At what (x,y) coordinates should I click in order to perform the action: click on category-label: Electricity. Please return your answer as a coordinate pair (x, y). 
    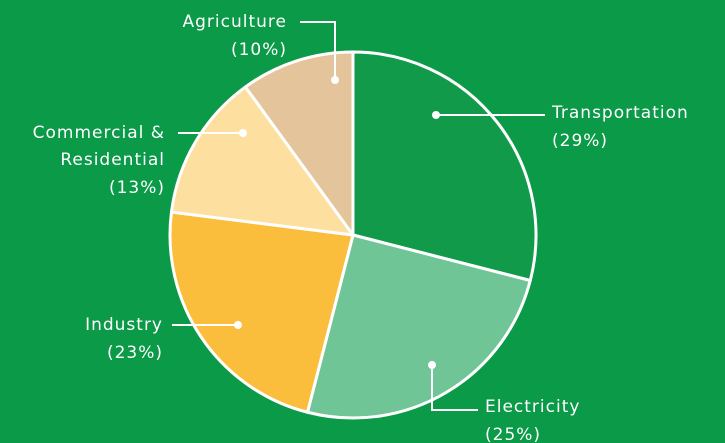
    Looking at the image, I should click on (532, 407).